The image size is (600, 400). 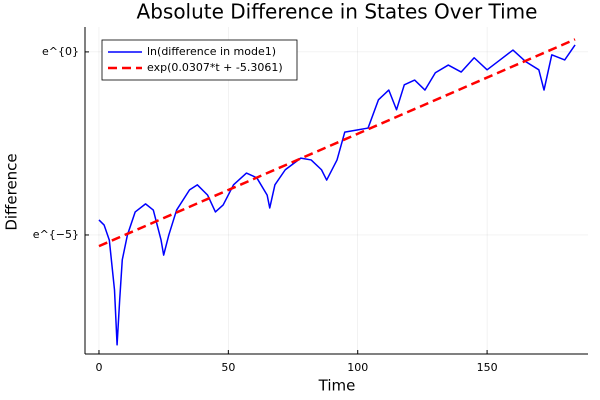 What do you see at coordinates (12, 191) in the screenshot?
I see `y-axis-label: Difference` at bounding box center [12, 191].